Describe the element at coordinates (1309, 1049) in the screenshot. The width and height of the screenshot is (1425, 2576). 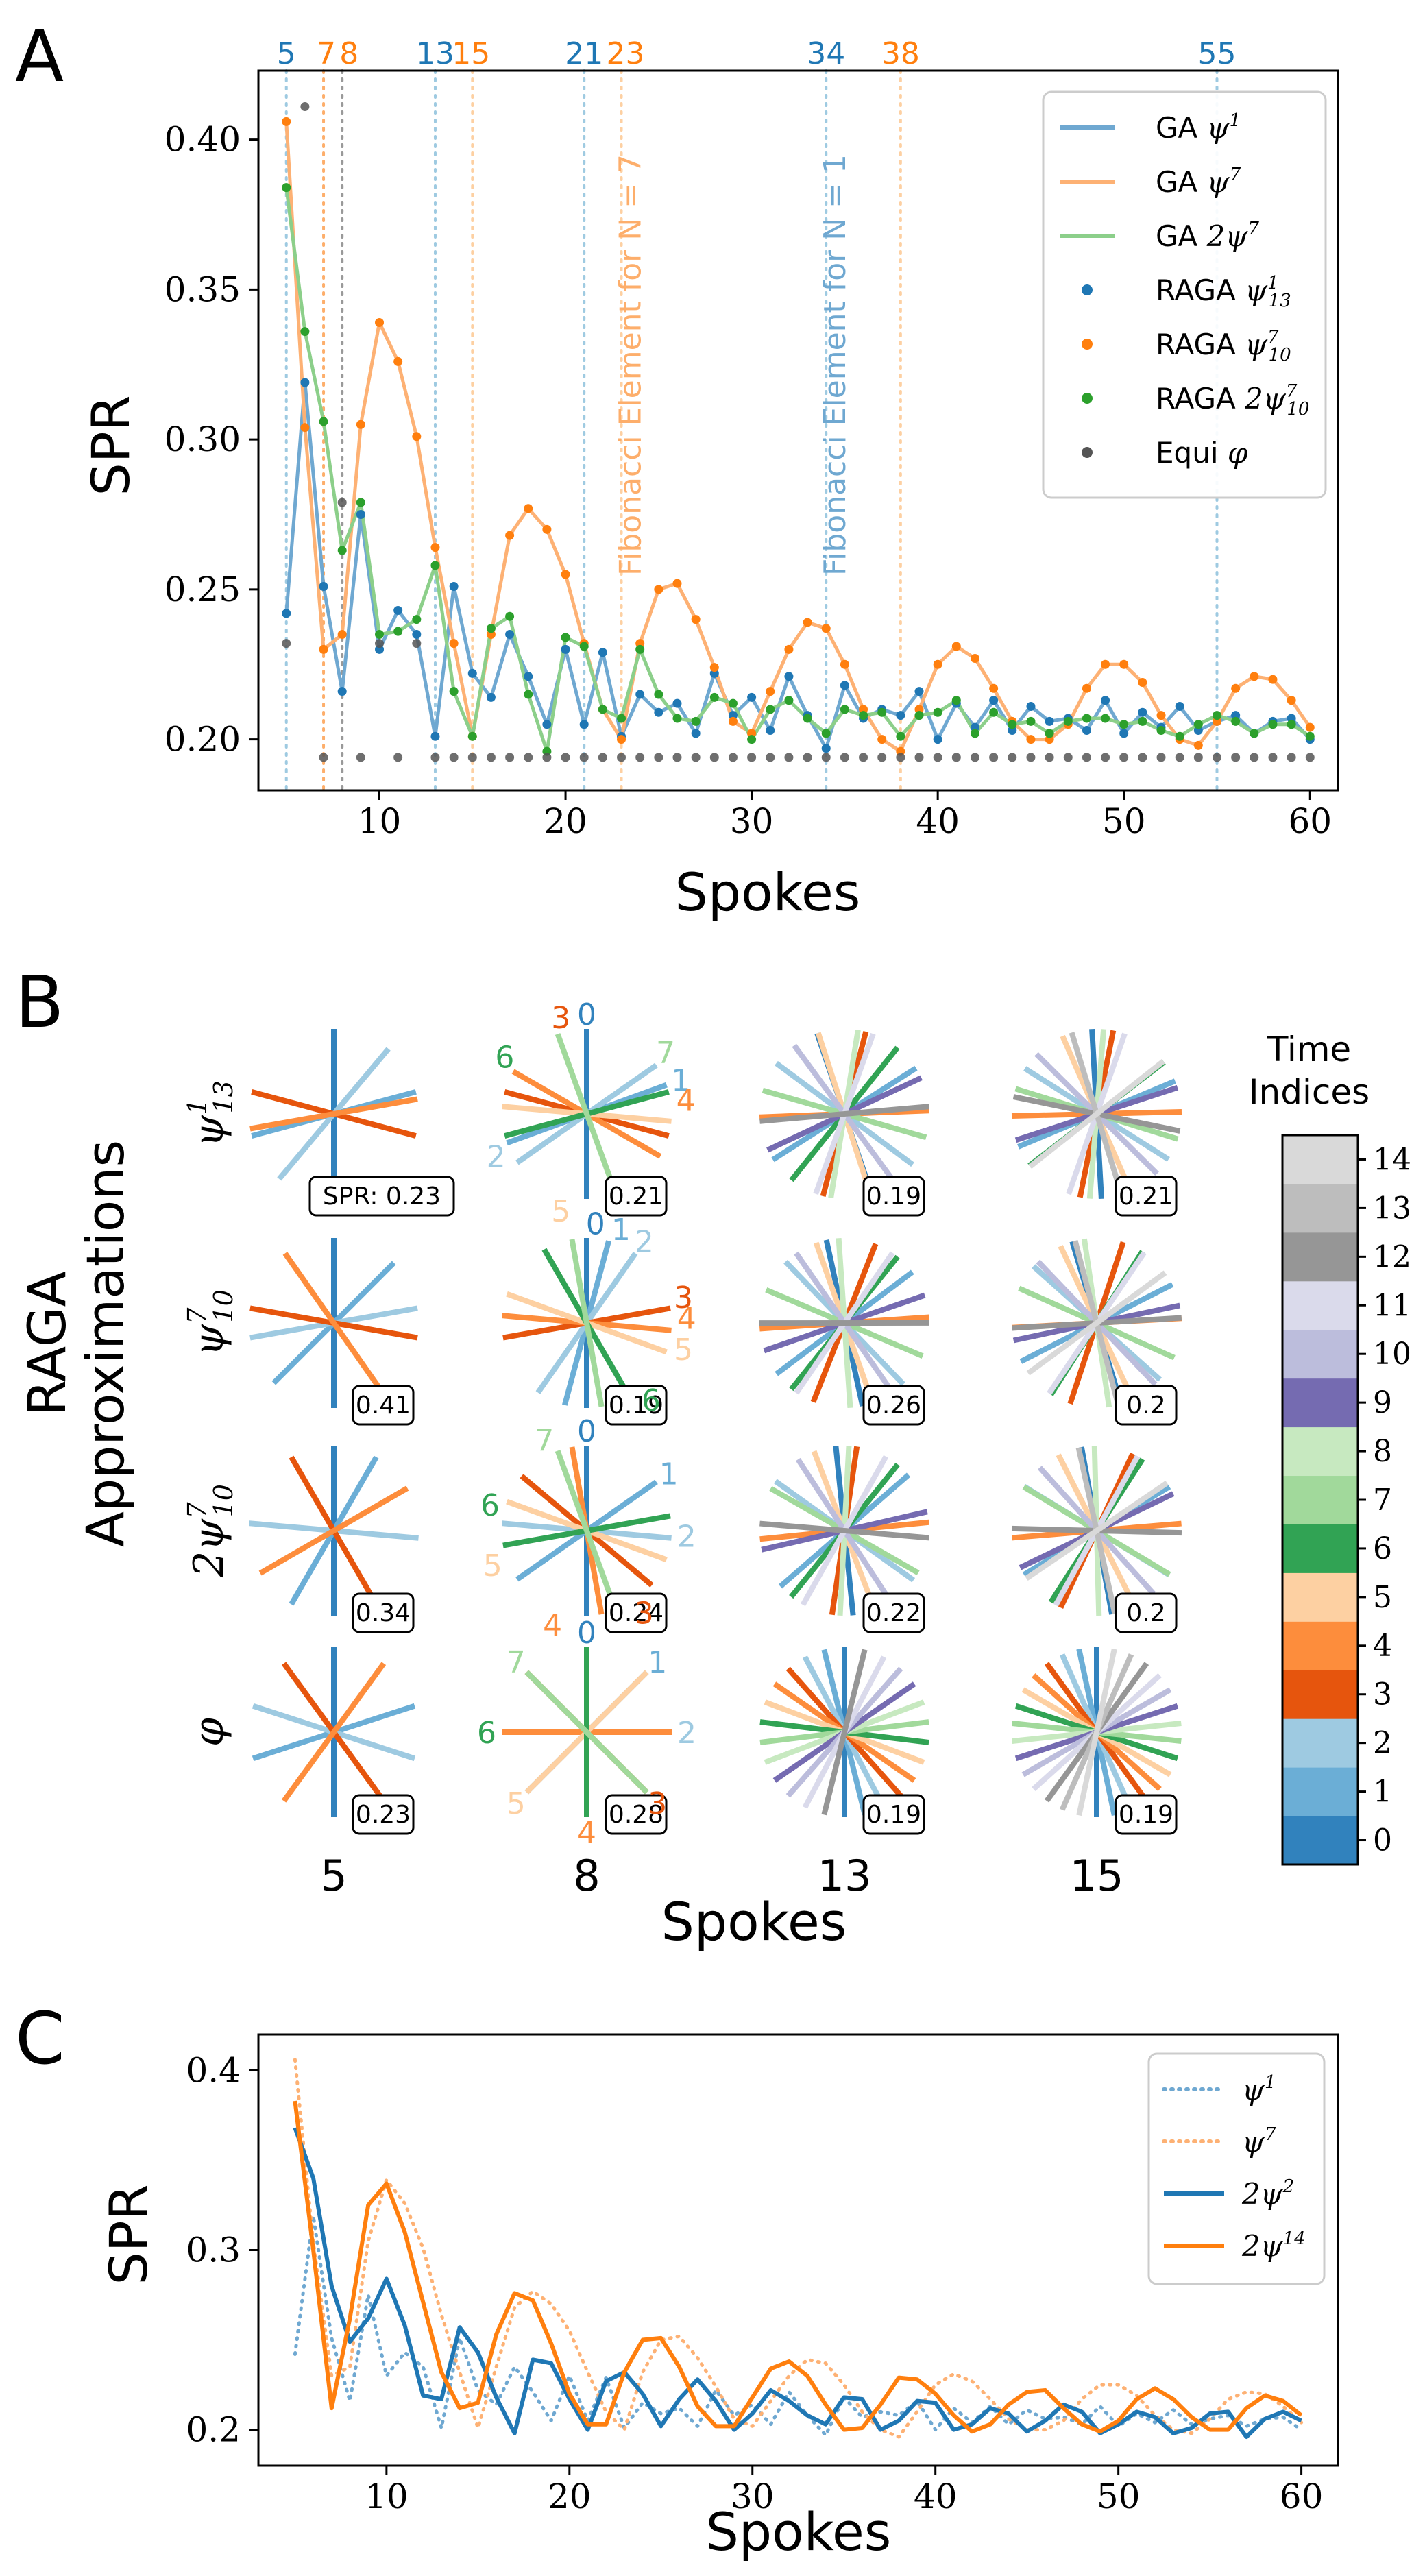
I see `colorbar-title-line1: Time` at that location.